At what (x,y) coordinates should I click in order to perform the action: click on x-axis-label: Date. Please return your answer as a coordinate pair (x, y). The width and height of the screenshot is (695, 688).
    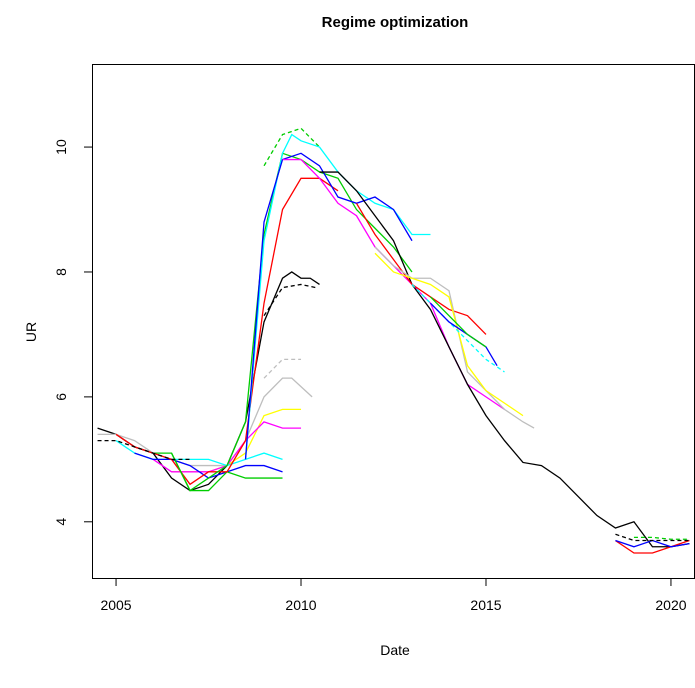
    Looking at the image, I should click on (395, 650).